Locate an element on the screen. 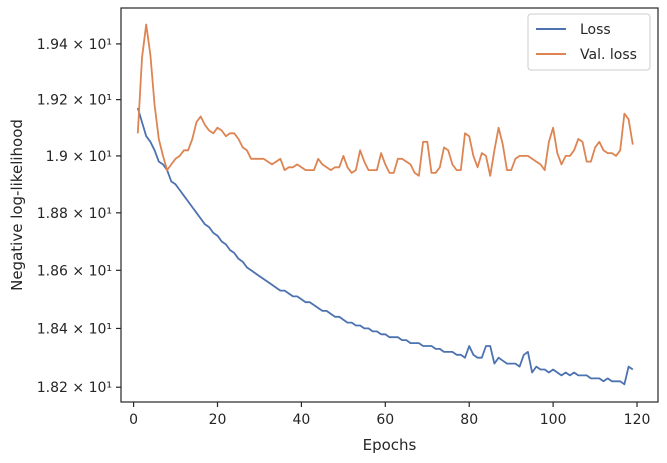 The height and width of the screenshot is (463, 667). y-tick-label: 1.94 × 10¹ is located at coordinates (74, 45).